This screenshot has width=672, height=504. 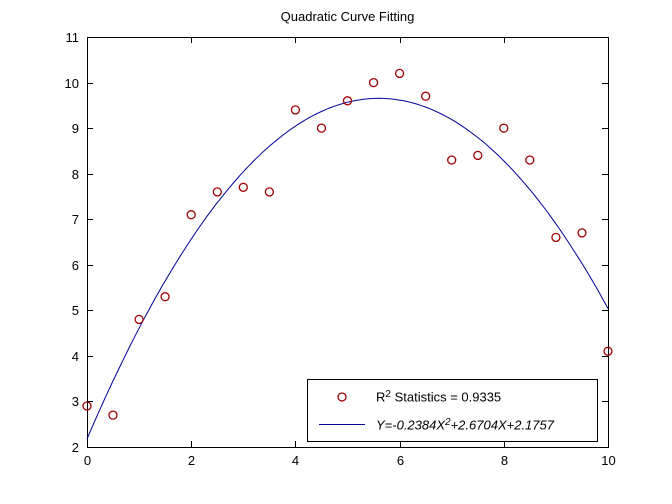 I want to click on x-tick-label: 0, so click(x=87, y=460).